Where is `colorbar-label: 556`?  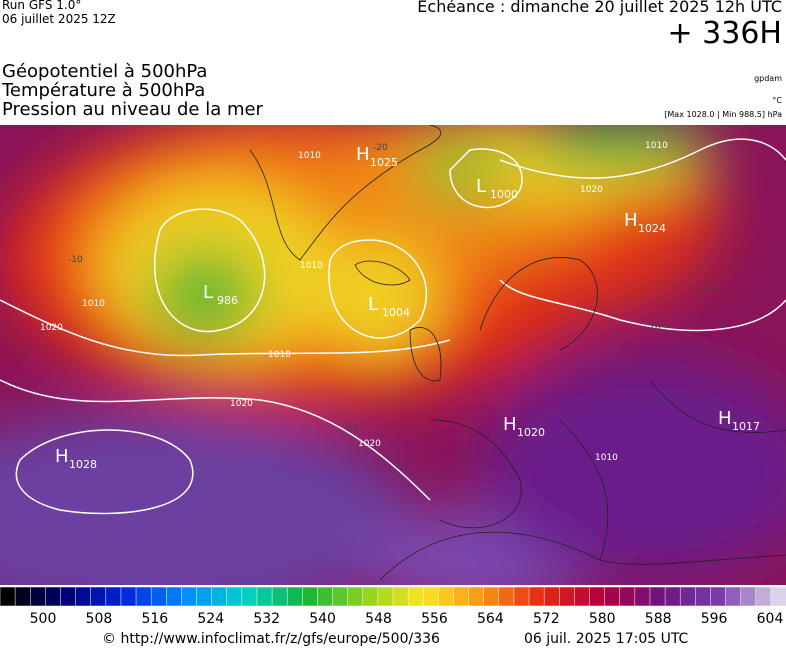
colorbar-label: 556 is located at coordinates (434, 619).